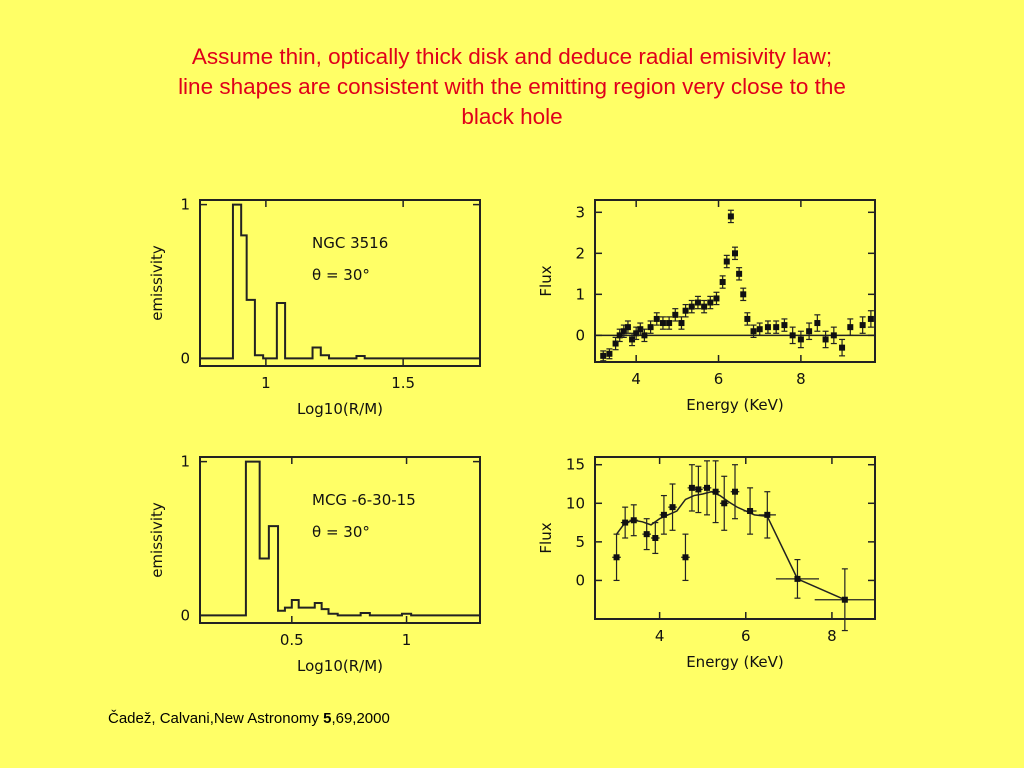  Describe the element at coordinates (341, 275) in the screenshot. I see `emis1-annotation-angle: θ = 30°` at that location.